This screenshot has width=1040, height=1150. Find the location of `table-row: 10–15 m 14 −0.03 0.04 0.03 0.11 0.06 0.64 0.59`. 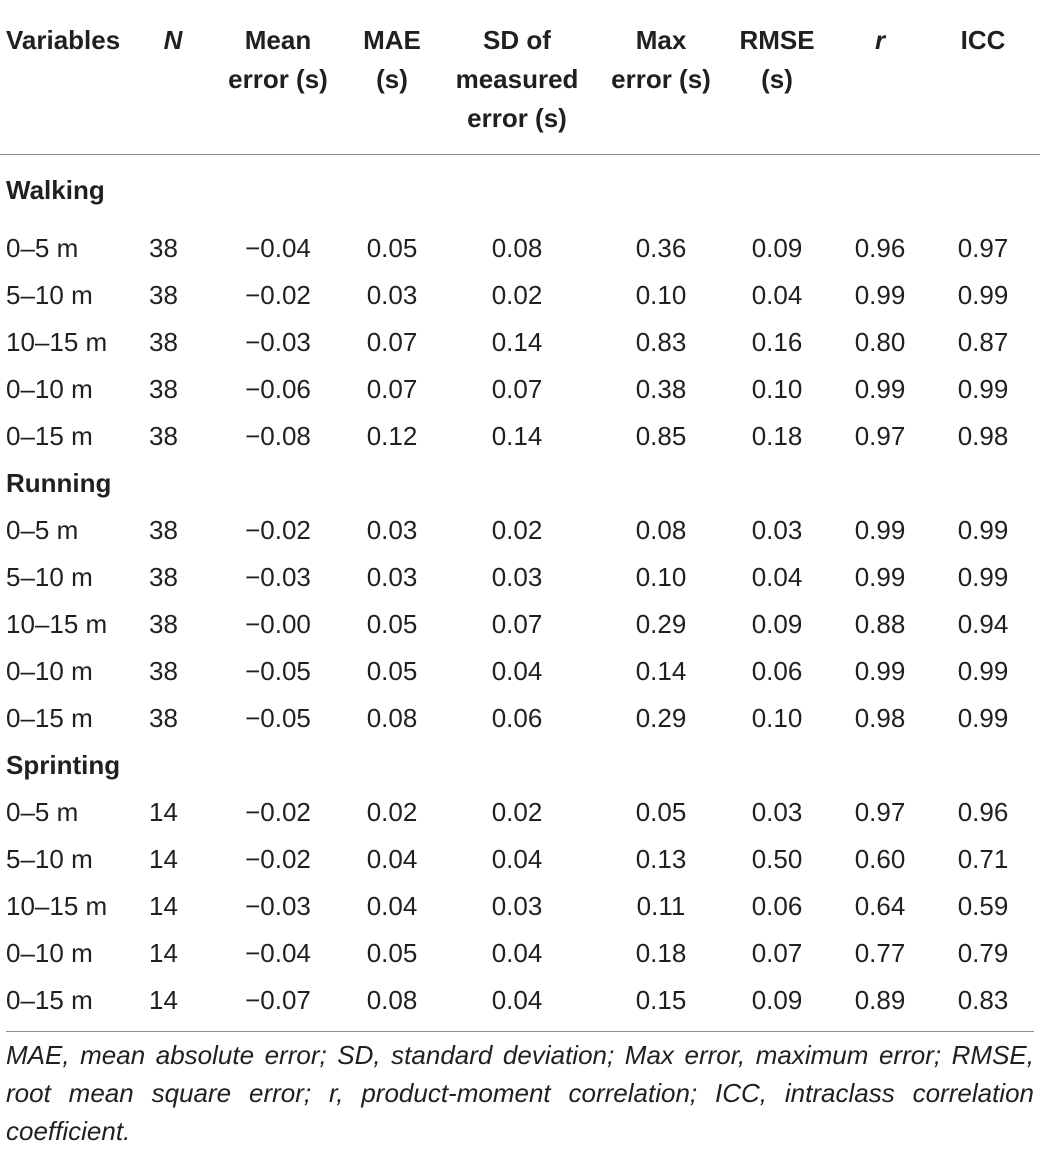

table-row: 10–15 m 14 −0.03 0.04 0.03 0.11 0.06 0.64 0.59 is located at coordinates (520, 906).